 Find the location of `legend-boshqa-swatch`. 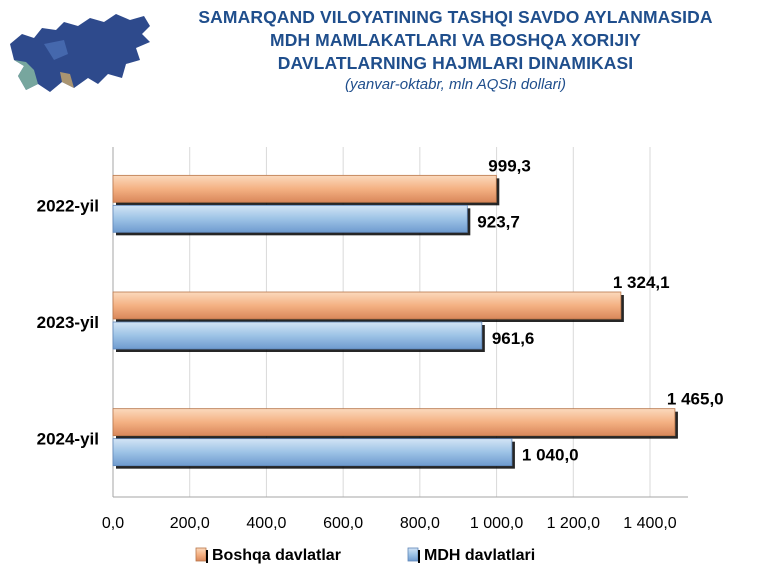

legend-boshqa-swatch is located at coordinates (201, 554).